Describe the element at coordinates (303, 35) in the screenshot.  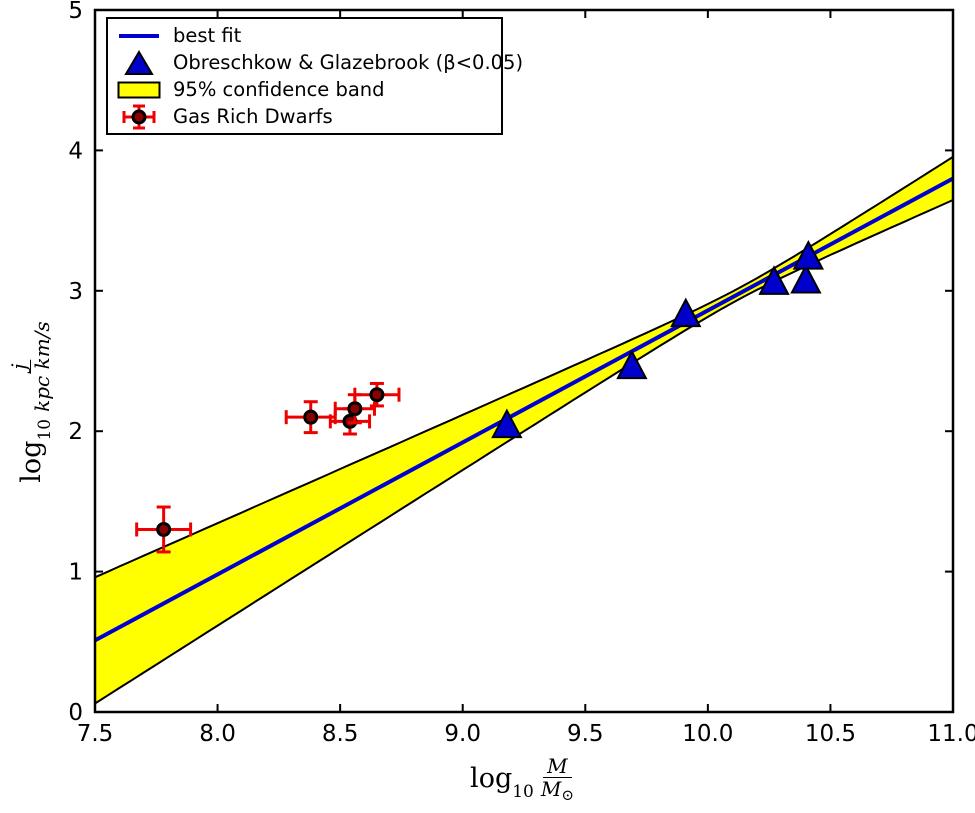
I see `legend-item-best-fit: best fit` at that location.